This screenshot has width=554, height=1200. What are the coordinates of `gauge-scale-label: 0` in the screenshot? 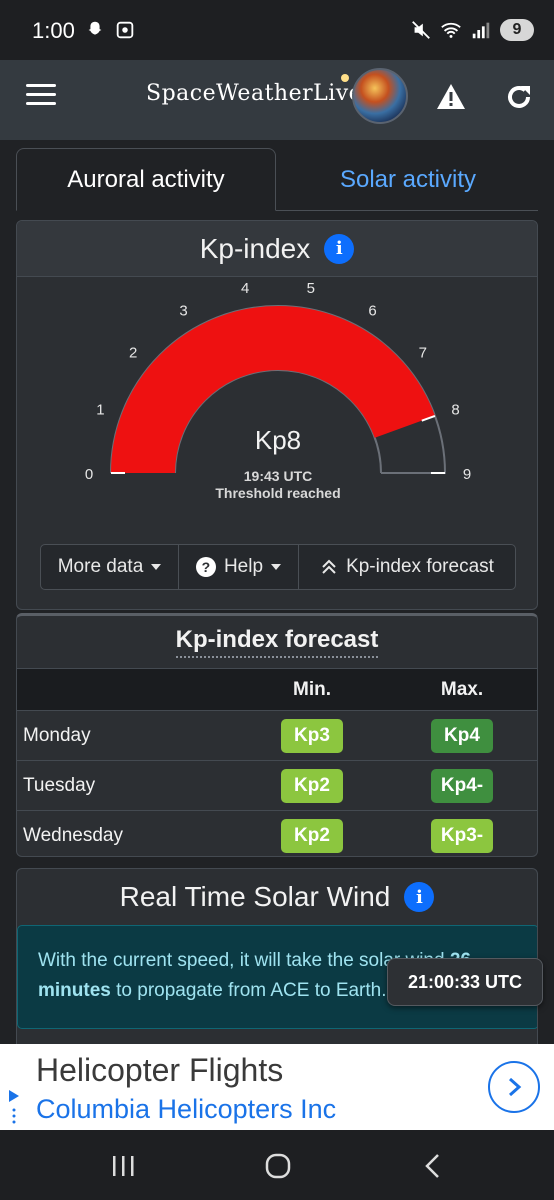 It's located at (89, 474).